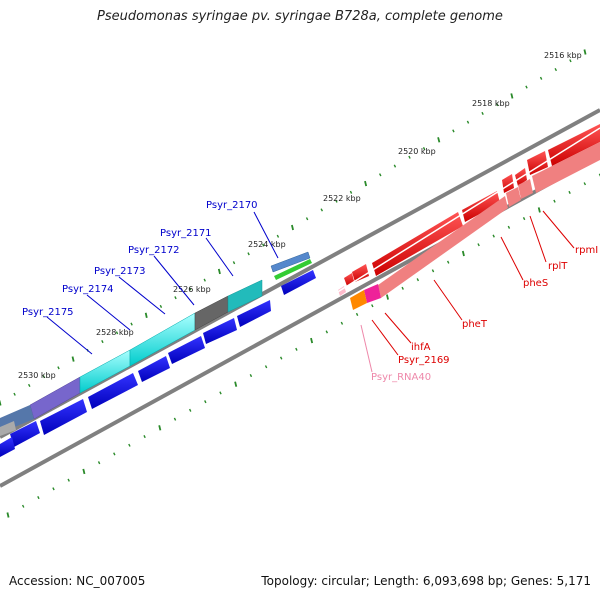 The height and width of the screenshot is (600, 600). I want to click on forward-label-leaders, so click(162, 283).